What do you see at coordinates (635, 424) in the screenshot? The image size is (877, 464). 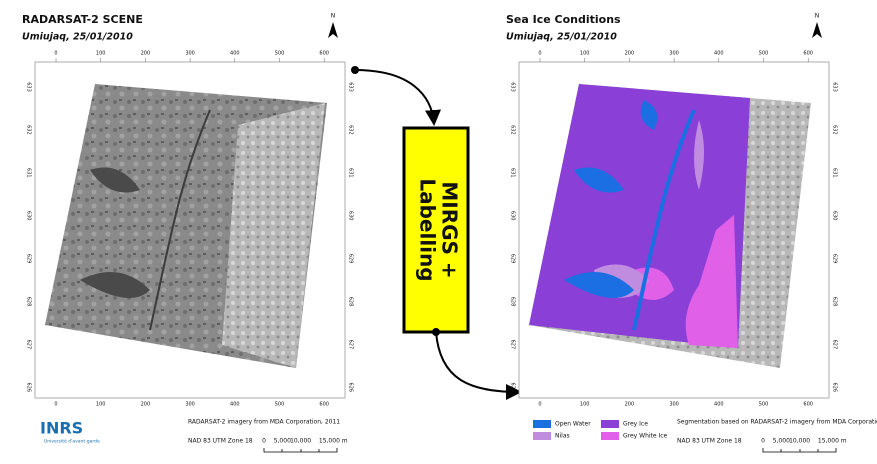 I see `legend-label: Grey Ice` at bounding box center [635, 424].